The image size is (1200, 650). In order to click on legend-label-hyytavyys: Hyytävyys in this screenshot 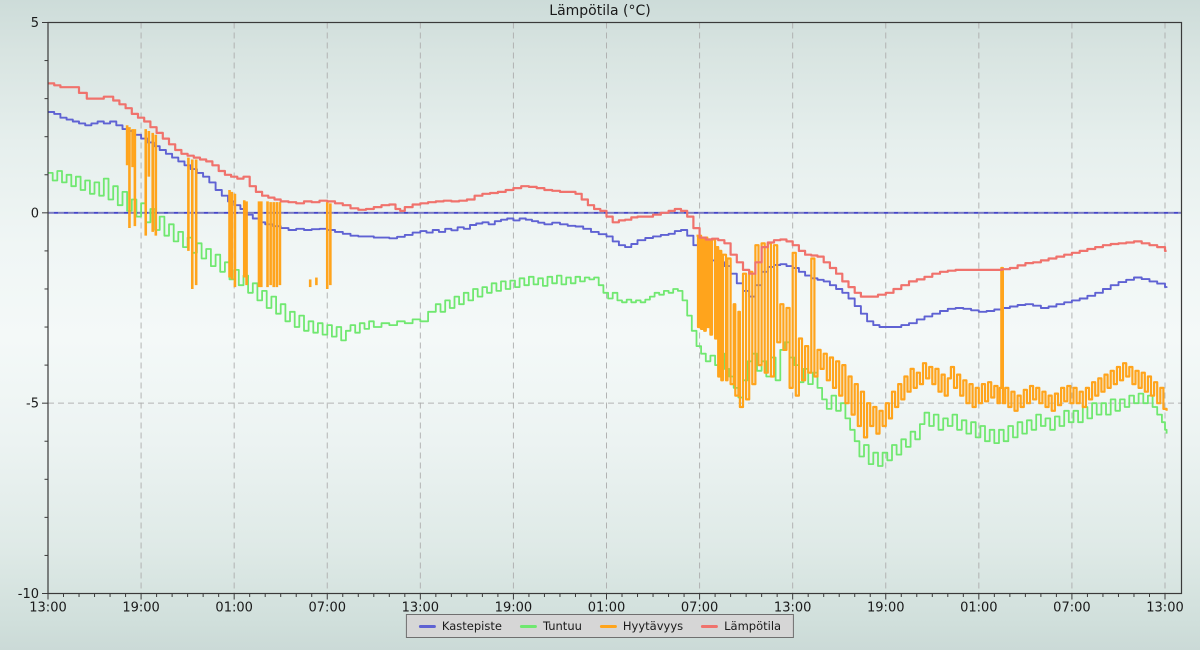, I will do `click(653, 626)`.